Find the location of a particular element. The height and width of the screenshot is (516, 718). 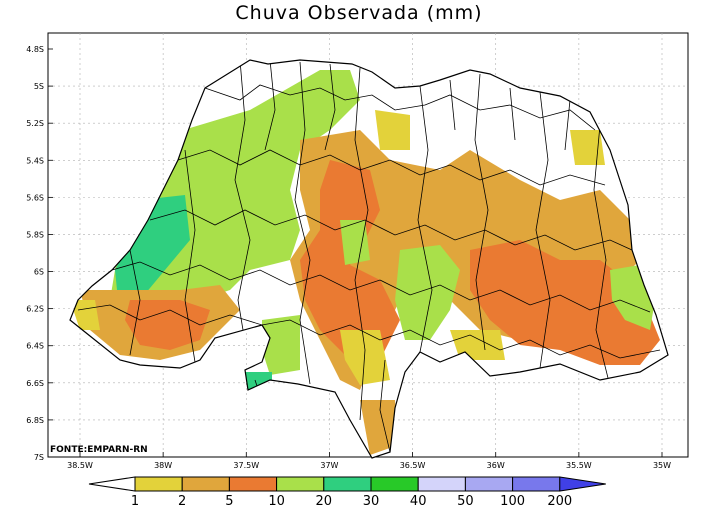

zone-30-40-west is located at coordinates (152, 247).